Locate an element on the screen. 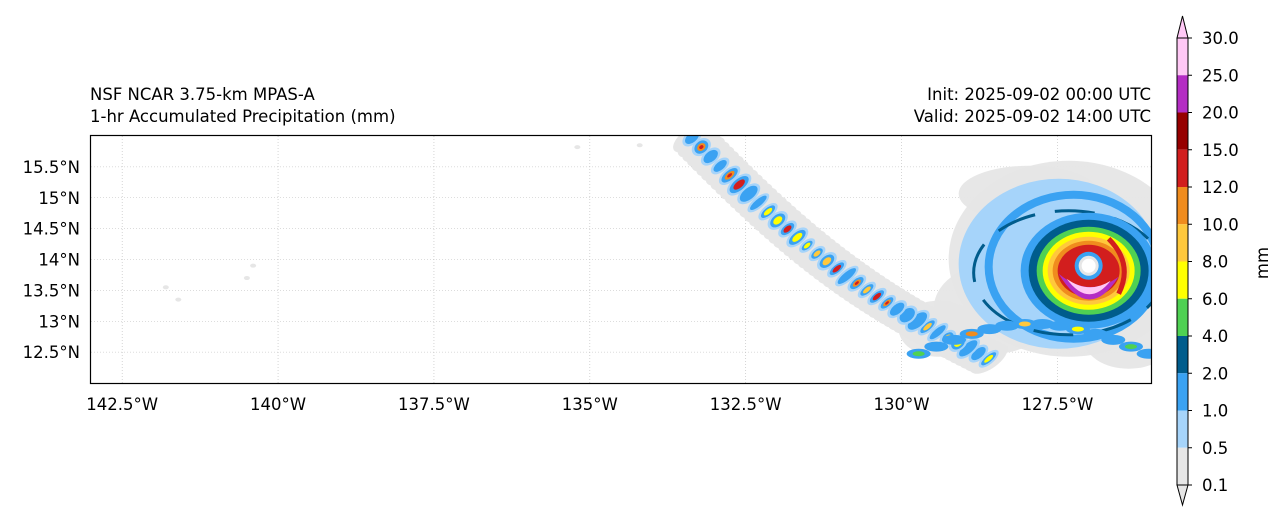 The image size is (1286, 520). colorbar-extend-max is located at coordinates (1182, 27).